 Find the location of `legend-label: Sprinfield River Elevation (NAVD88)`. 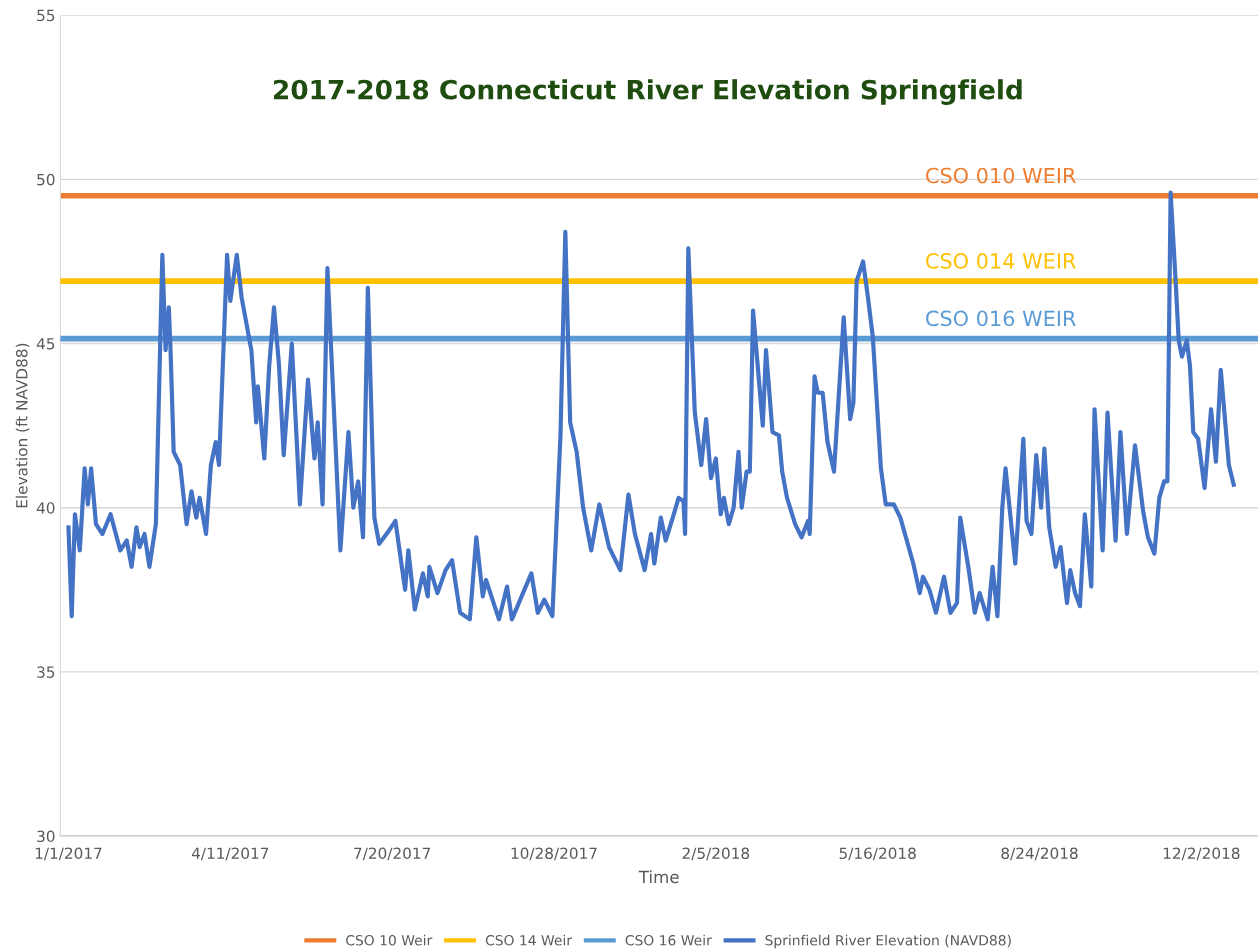

legend-label: Sprinfield River Elevation (NAVD88) is located at coordinates (888, 941).